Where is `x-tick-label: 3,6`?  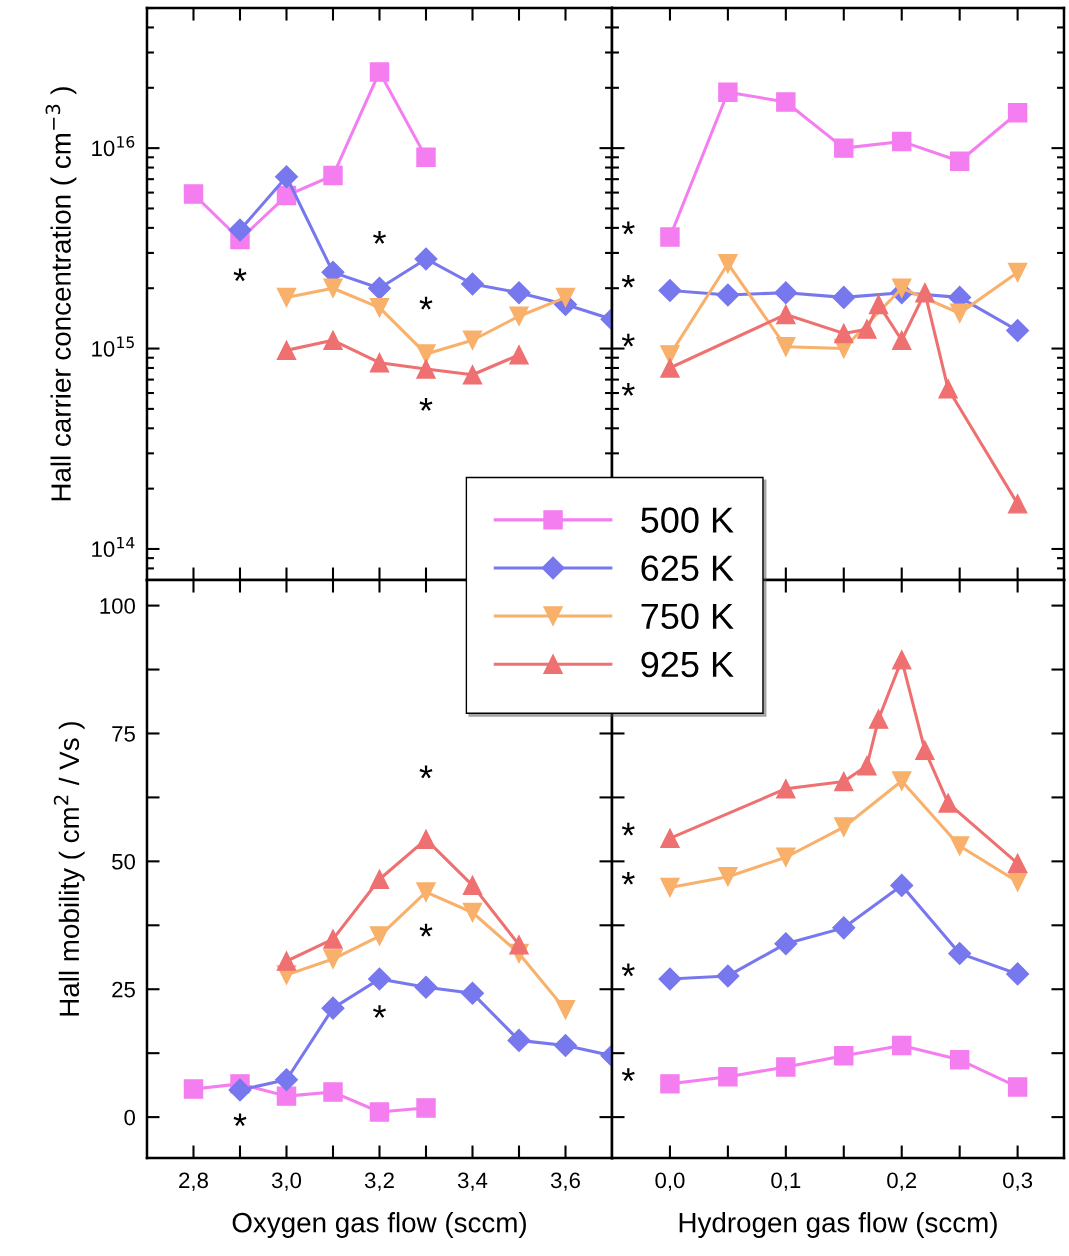 x-tick-label: 3,6 is located at coordinates (565, 1181).